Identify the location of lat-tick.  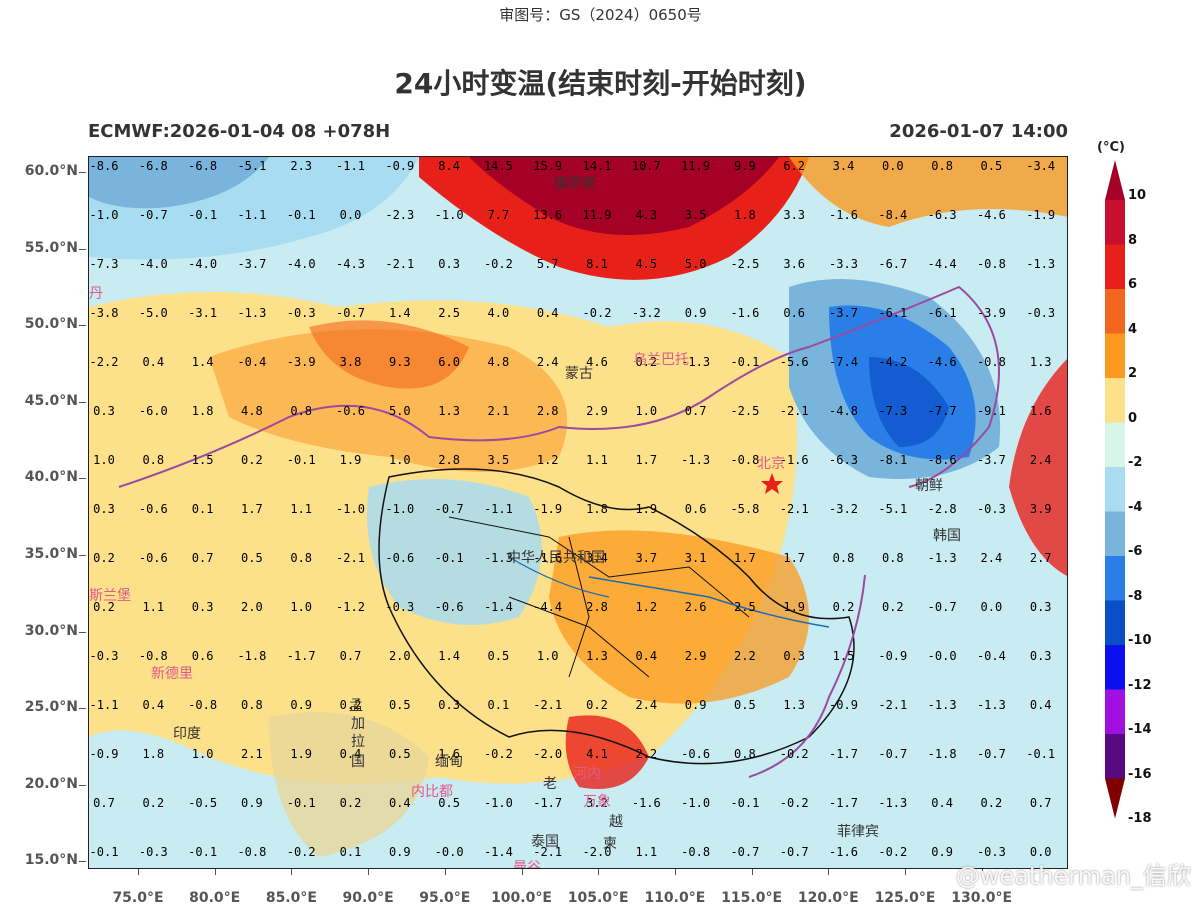
(82, 479).